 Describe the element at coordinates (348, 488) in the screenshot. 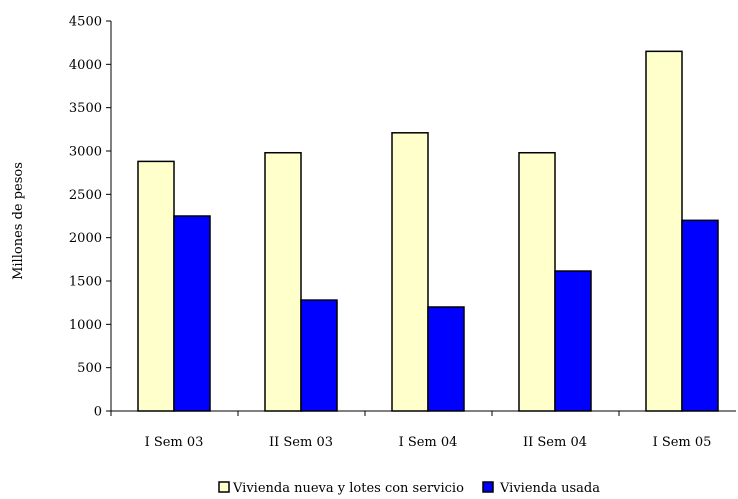

I see `legend-label: Vivienda nueva y lotes con servicio` at that location.